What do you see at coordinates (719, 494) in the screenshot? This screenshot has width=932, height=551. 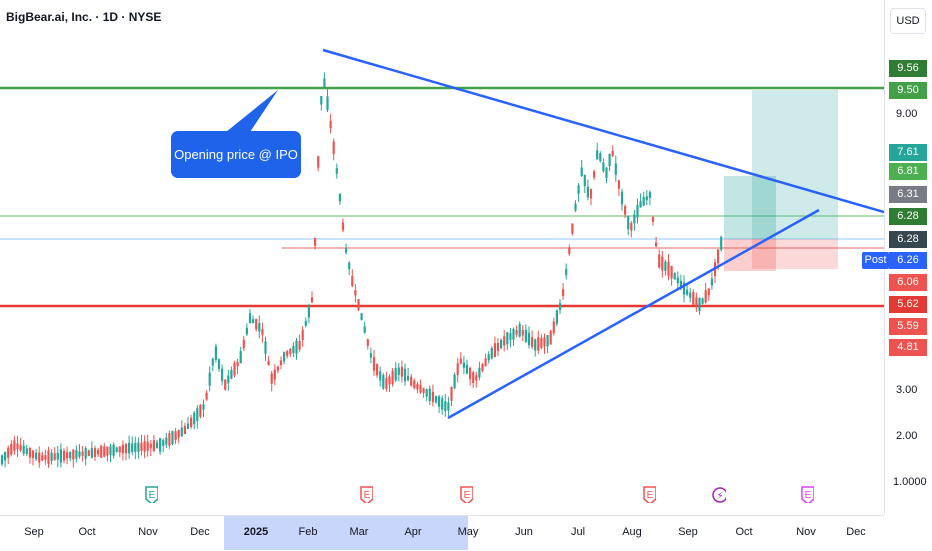 I see `dividend-flash-icon: ⚡` at bounding box center [719, 494].